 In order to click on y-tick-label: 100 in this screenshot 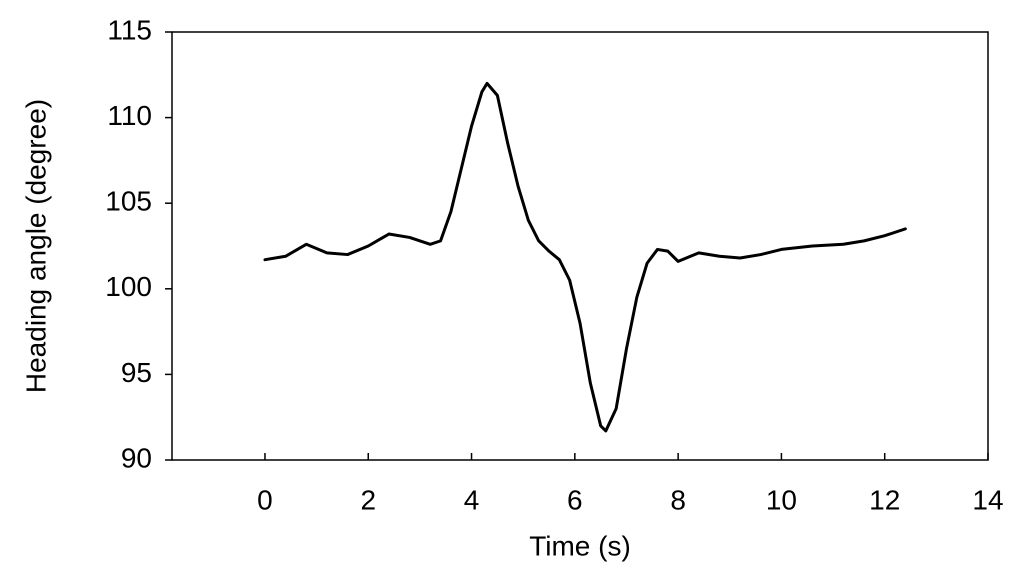, I will do `click(128, 286)`.